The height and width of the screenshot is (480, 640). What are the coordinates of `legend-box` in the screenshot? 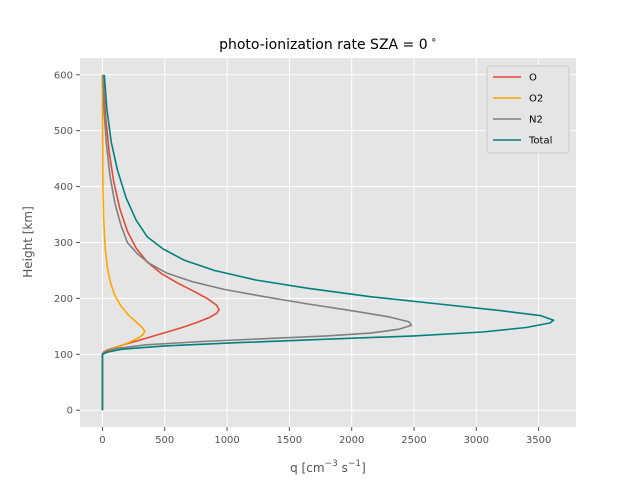 It's located at (528, 109).